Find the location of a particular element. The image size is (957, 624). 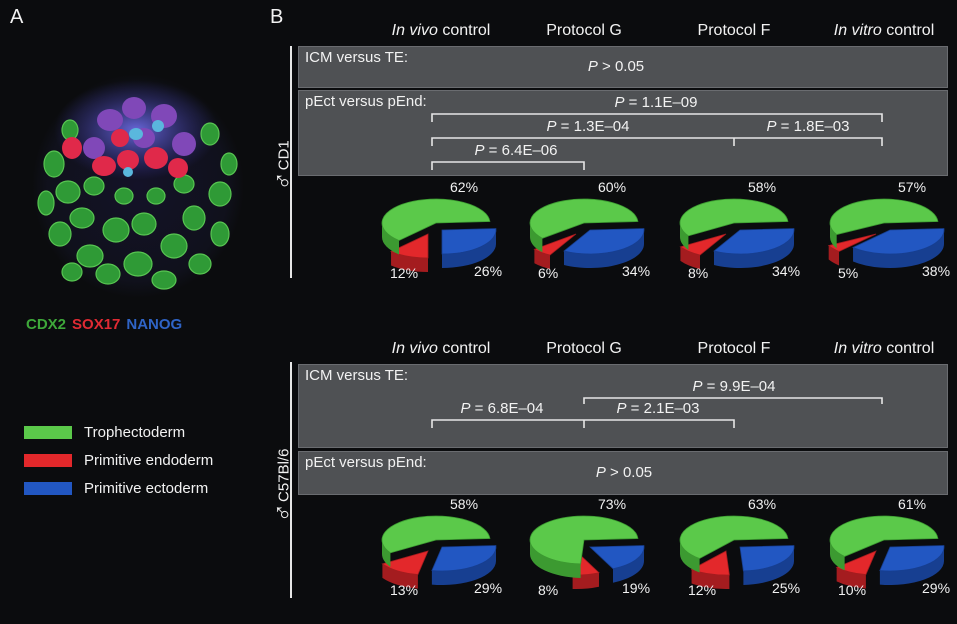

panel-b-letter: B is located at coordinates (277, 17).